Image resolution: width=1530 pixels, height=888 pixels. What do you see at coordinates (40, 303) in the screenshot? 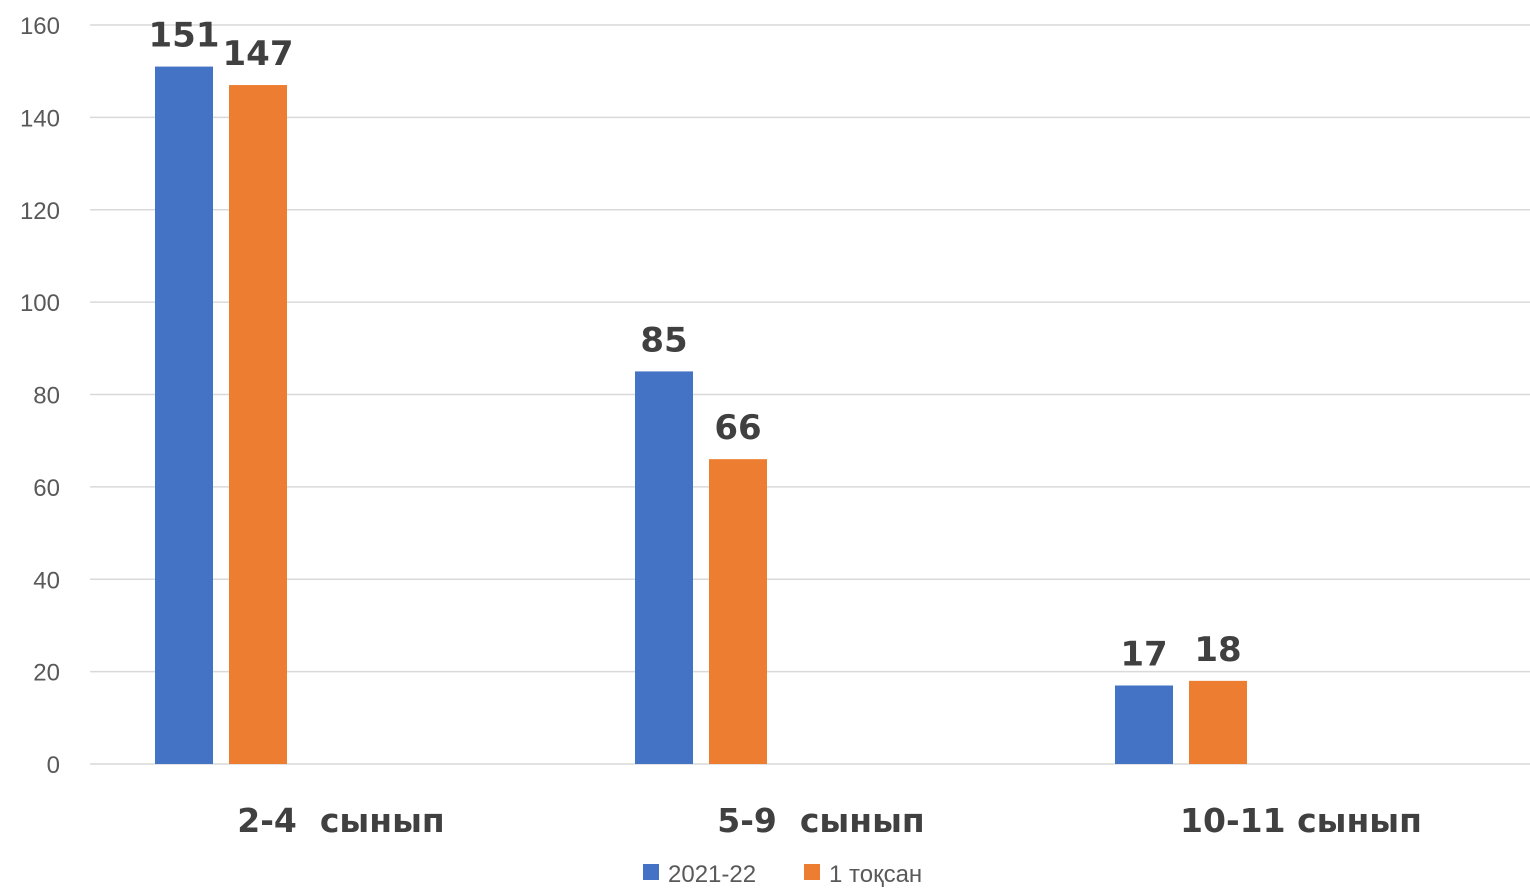
I see `y-tick-label: 100` at bounding box center [40, 303].